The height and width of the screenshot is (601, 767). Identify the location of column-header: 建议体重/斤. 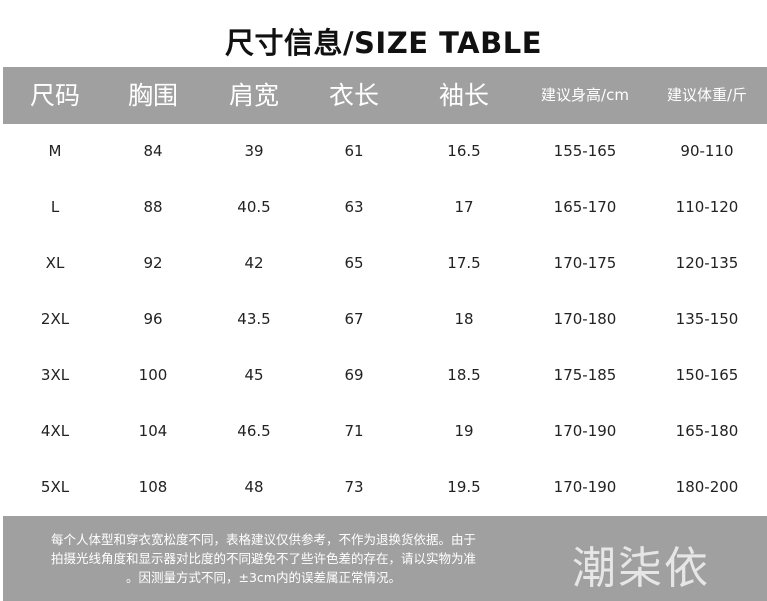
(707, 95).